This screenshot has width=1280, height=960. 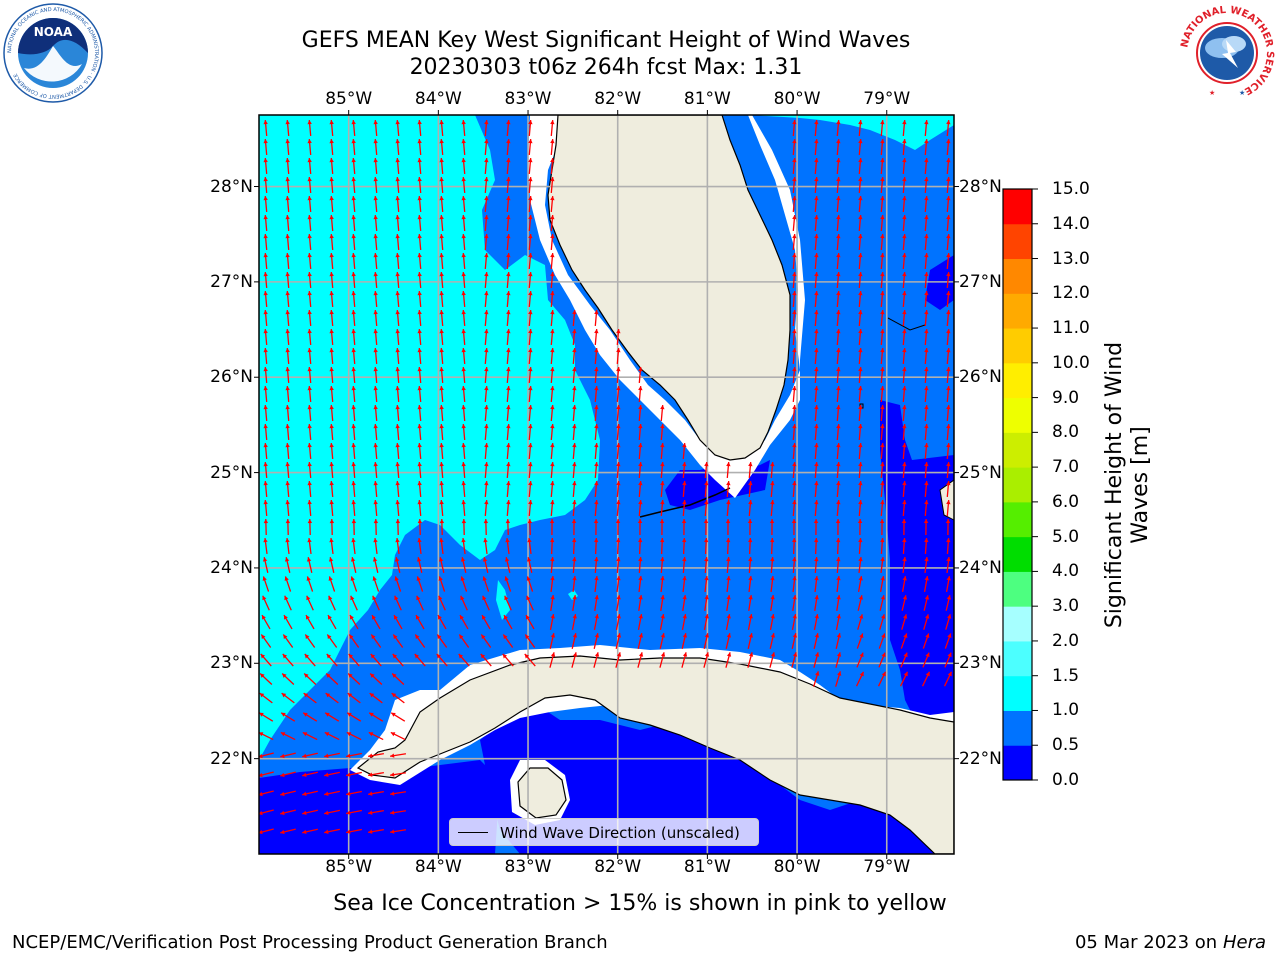 What do you see at coordinates (606, 67) in the screenshot?
I see `chart-subtitle: 20230303 t06z 264h fcst Max: 1.31` at bounding box center [606, 67].